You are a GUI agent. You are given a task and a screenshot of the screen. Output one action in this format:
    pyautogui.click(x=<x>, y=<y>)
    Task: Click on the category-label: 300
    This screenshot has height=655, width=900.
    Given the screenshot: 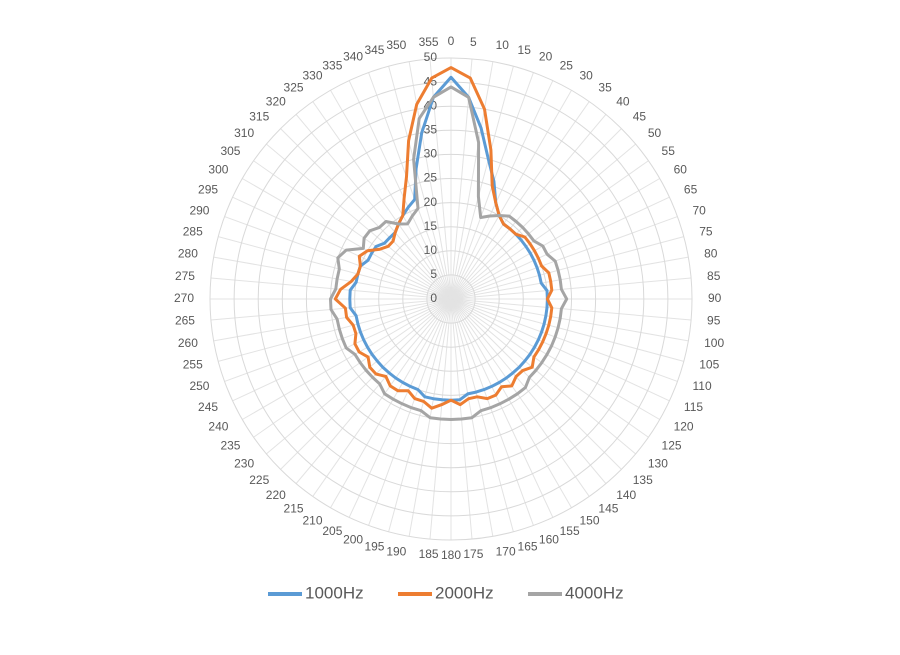 What is the action you would take?
    pyautogui.click(x=218, y=170)
    